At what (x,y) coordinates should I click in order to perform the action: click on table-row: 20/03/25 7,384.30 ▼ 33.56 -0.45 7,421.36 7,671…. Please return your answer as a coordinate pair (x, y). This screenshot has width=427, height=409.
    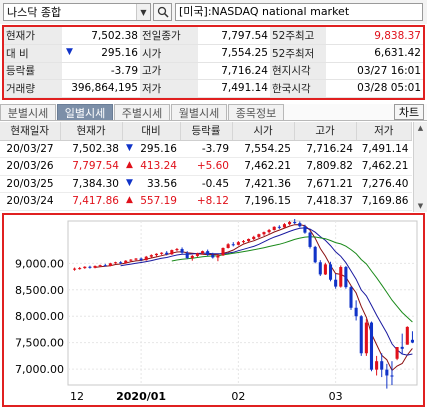
    Looking at the image, I should click on (206, 184).